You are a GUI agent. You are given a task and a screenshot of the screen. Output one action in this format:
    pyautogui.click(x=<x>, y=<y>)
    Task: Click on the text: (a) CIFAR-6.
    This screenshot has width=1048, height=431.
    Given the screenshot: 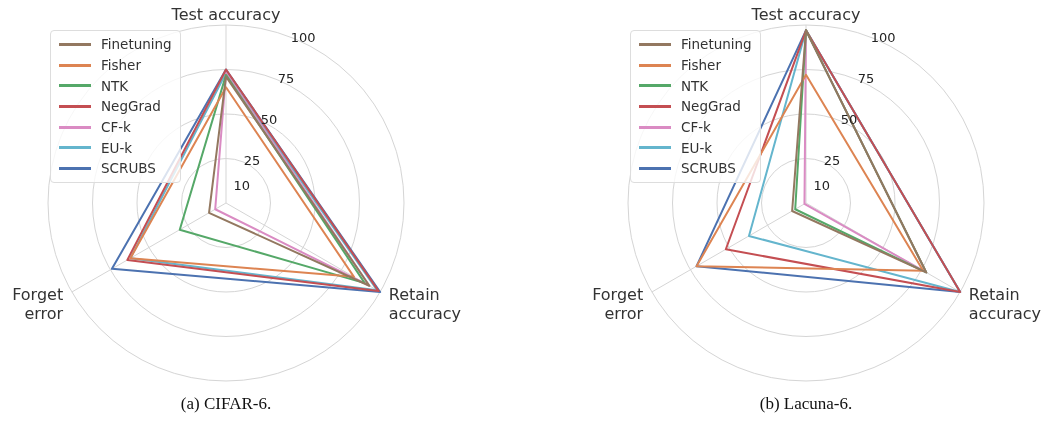 What is the action you would take?
    pyautogui.click(x=226, y=404)
    